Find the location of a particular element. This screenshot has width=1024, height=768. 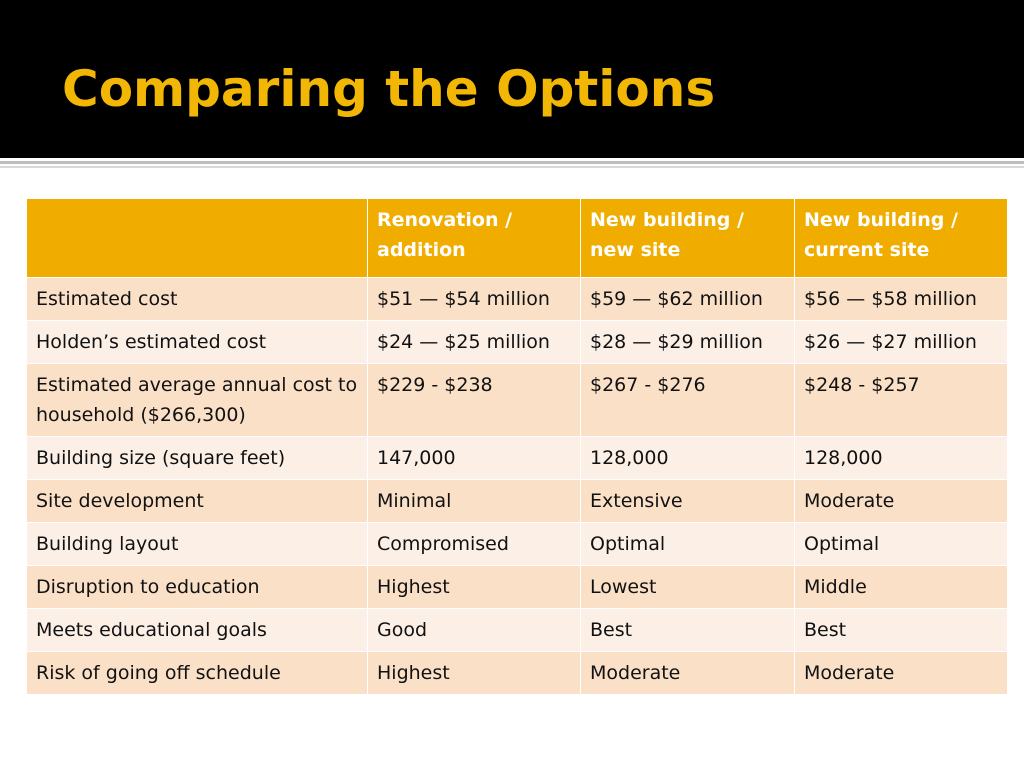

header-cell-current-site: New building / current site is located at coordinates (901, 238).